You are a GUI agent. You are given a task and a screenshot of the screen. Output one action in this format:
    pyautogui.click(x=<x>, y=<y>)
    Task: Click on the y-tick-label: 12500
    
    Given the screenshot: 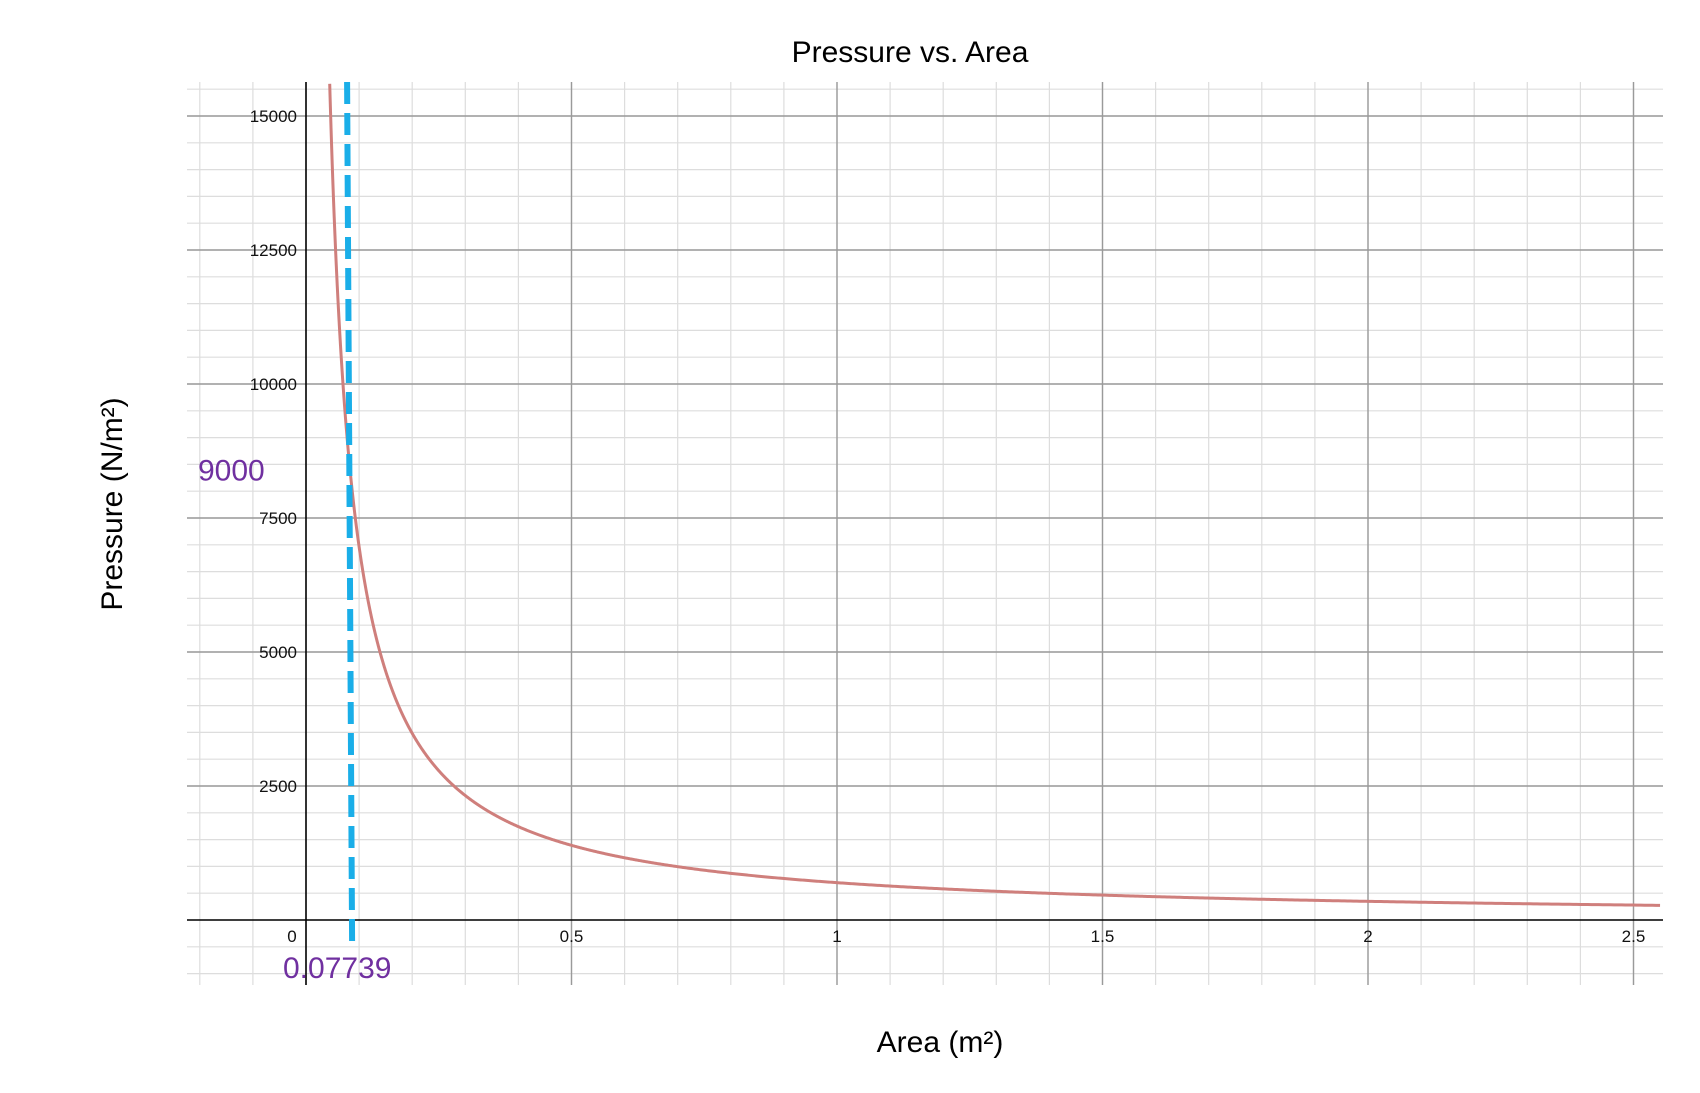 What is the action you would take?
    pyautogui.click(x=273, y=250)
    